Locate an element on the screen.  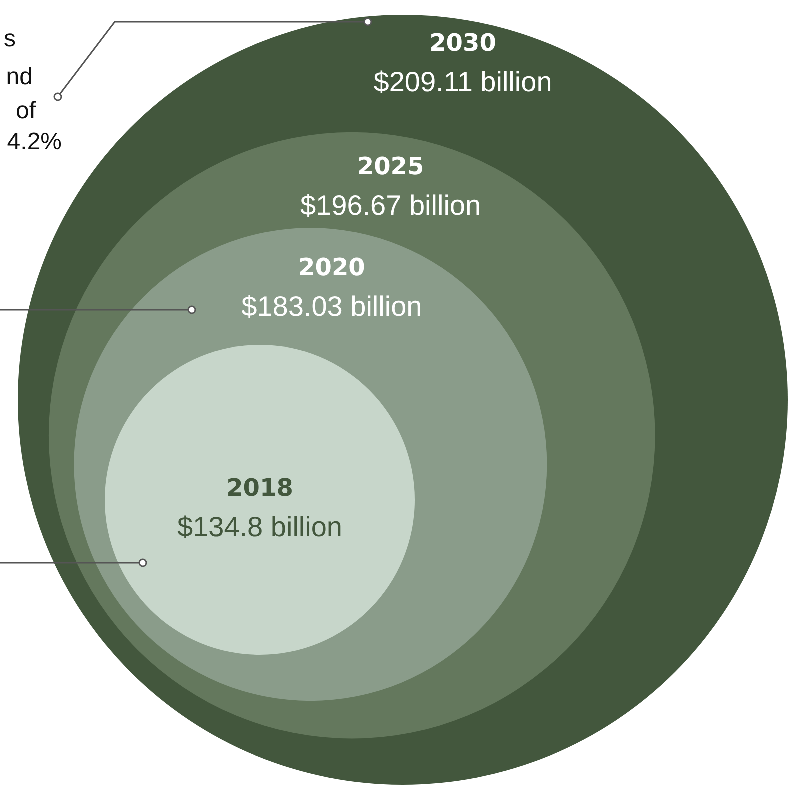
category-label: 2025 is located at coordinates (390, 166).